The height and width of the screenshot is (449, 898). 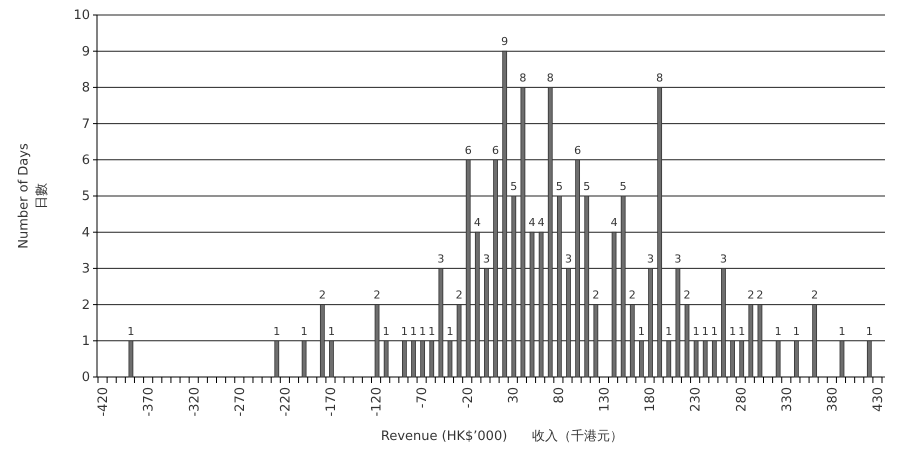 What do you see at coordinates (86, 232) in the screenshot?
I see `y-tick-label: 4` at bounding box center [86, 232].